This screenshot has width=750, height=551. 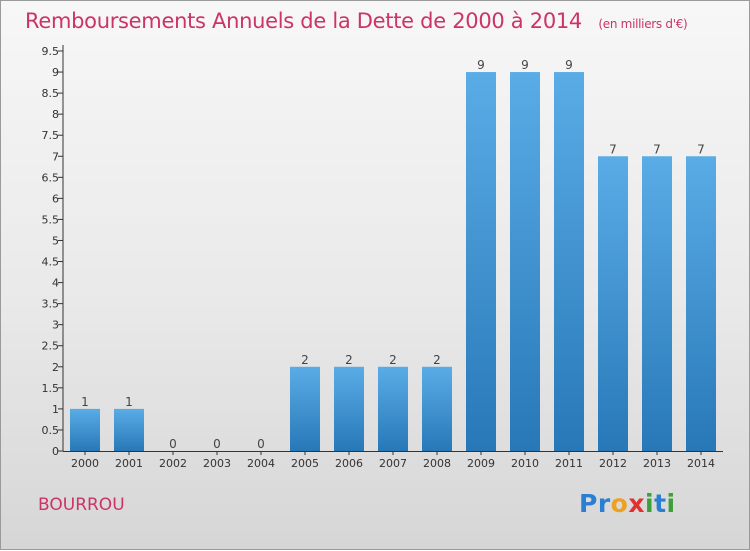 I want to click on logo-letter: t, so click(x=660, y=503).